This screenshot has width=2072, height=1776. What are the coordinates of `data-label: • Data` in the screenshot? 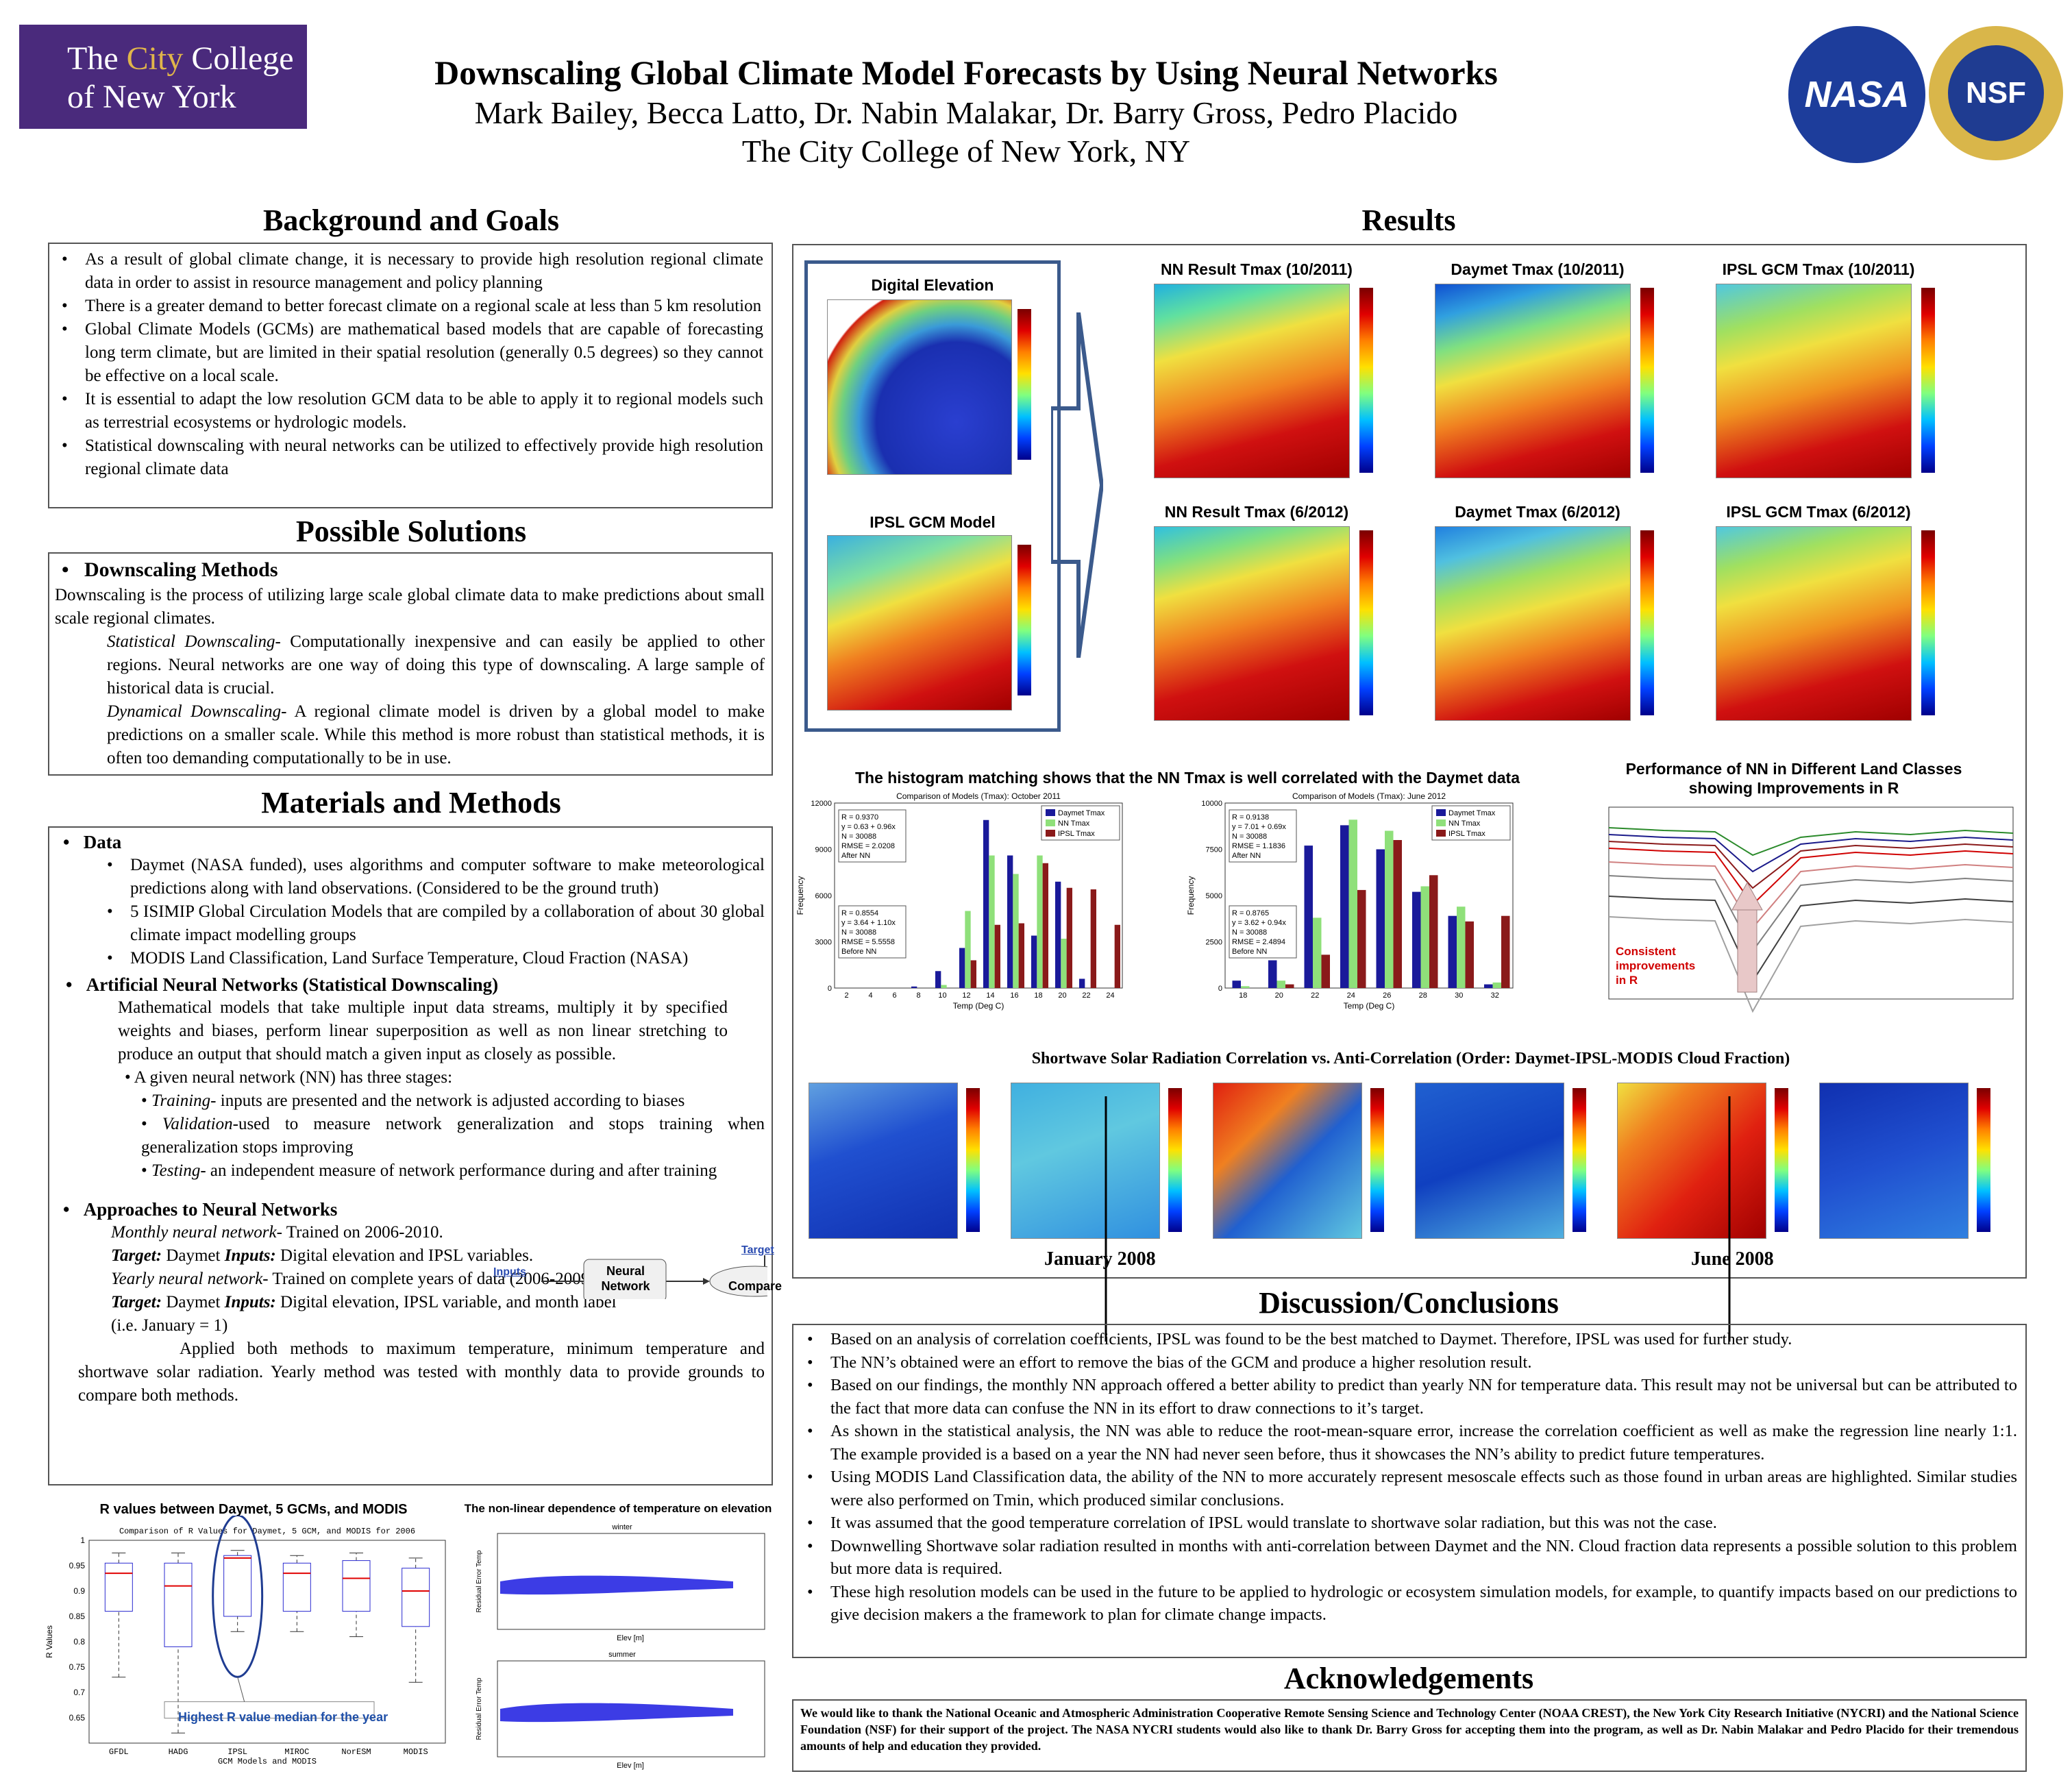 It's located at (92, 842).